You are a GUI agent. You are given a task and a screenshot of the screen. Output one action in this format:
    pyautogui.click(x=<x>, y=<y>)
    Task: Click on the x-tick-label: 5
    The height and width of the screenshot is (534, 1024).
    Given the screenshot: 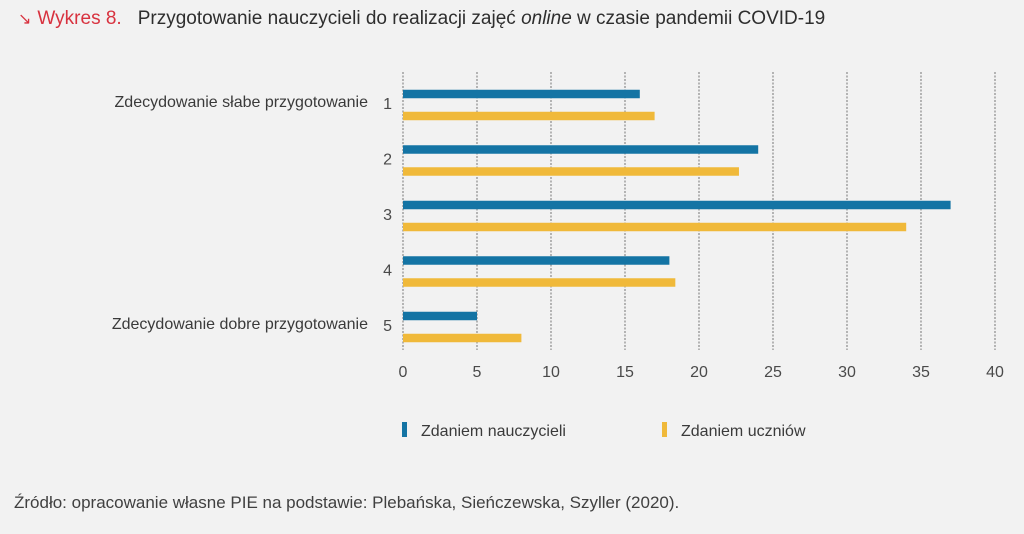 What is the action you would take?
    pyautogui.click(x=477, y=372)
    